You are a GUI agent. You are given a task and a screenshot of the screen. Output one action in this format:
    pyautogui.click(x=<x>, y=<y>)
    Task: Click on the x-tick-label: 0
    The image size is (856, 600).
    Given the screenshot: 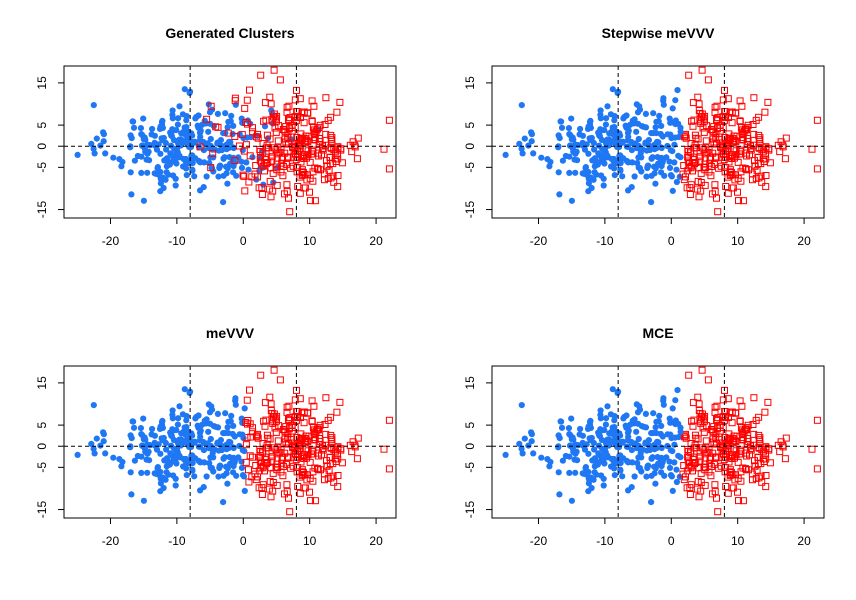 What is the action you would take?
    pyautogui.click(x=243, y=541)
    